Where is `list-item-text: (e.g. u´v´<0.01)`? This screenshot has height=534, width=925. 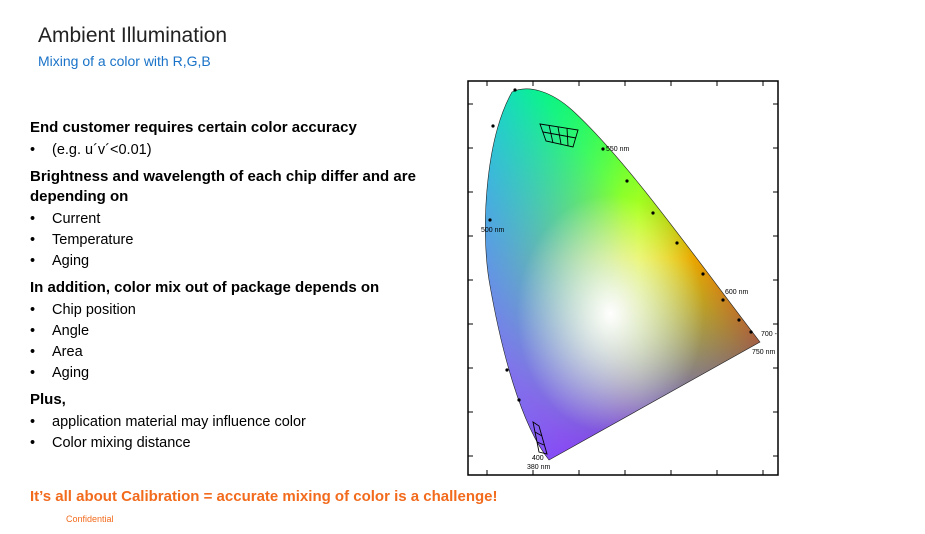
list-item-text: (e.g. u´v´<0.01) is located at coordinates (102, 150).